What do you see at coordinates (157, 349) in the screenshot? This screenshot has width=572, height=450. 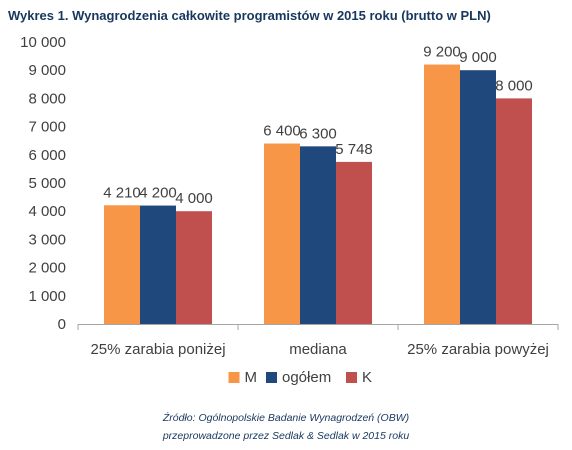 I see `x-category-label: 25% zarabia poniżej` at bounding box center [157, 349].